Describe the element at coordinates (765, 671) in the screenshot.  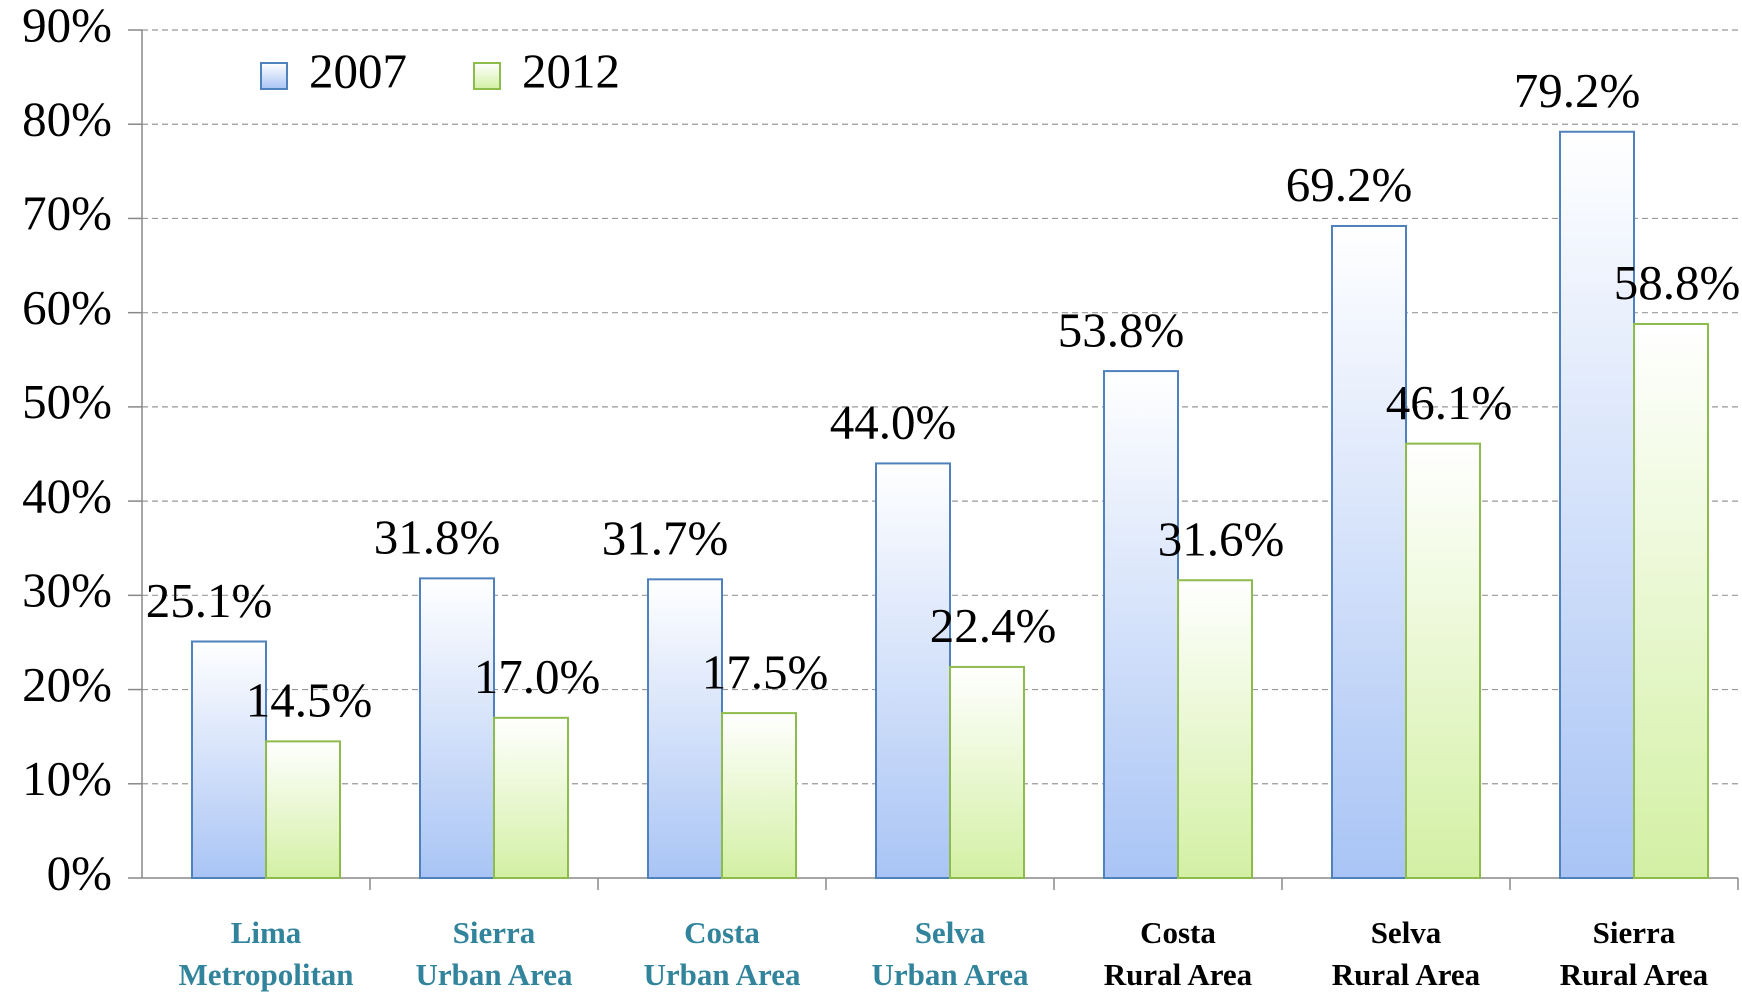
I see `value-label: 17.5%` at that location.